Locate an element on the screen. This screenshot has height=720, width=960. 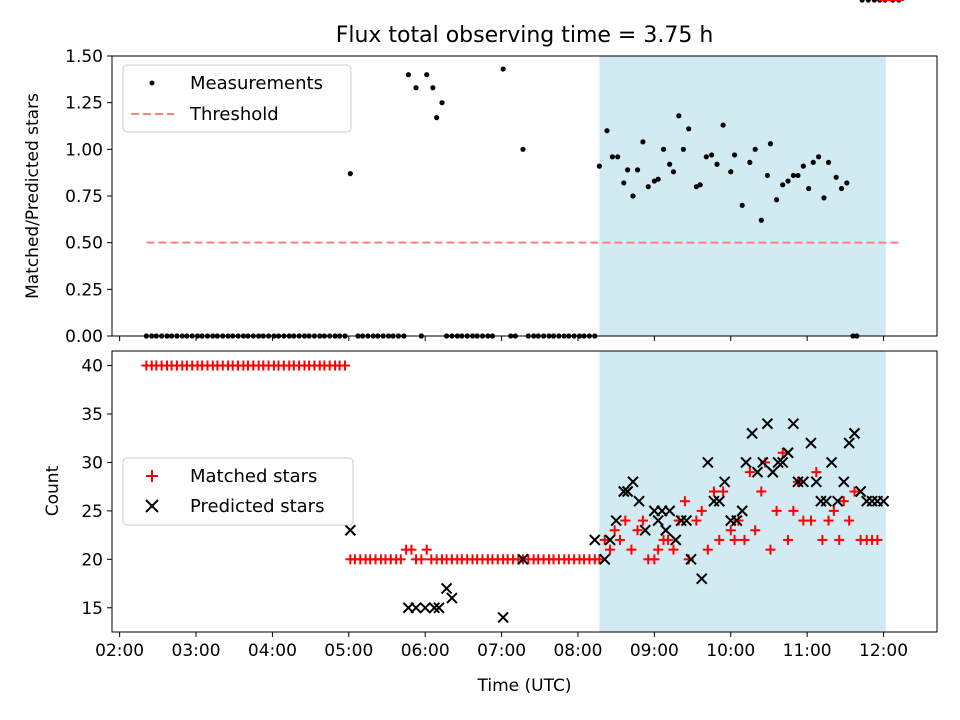
x-tick-label: 08:00 is located at coordinates (577, 651).